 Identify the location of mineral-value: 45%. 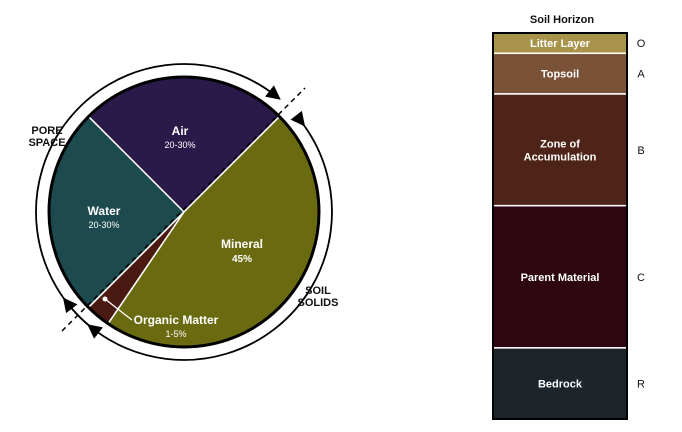
(242, 259).